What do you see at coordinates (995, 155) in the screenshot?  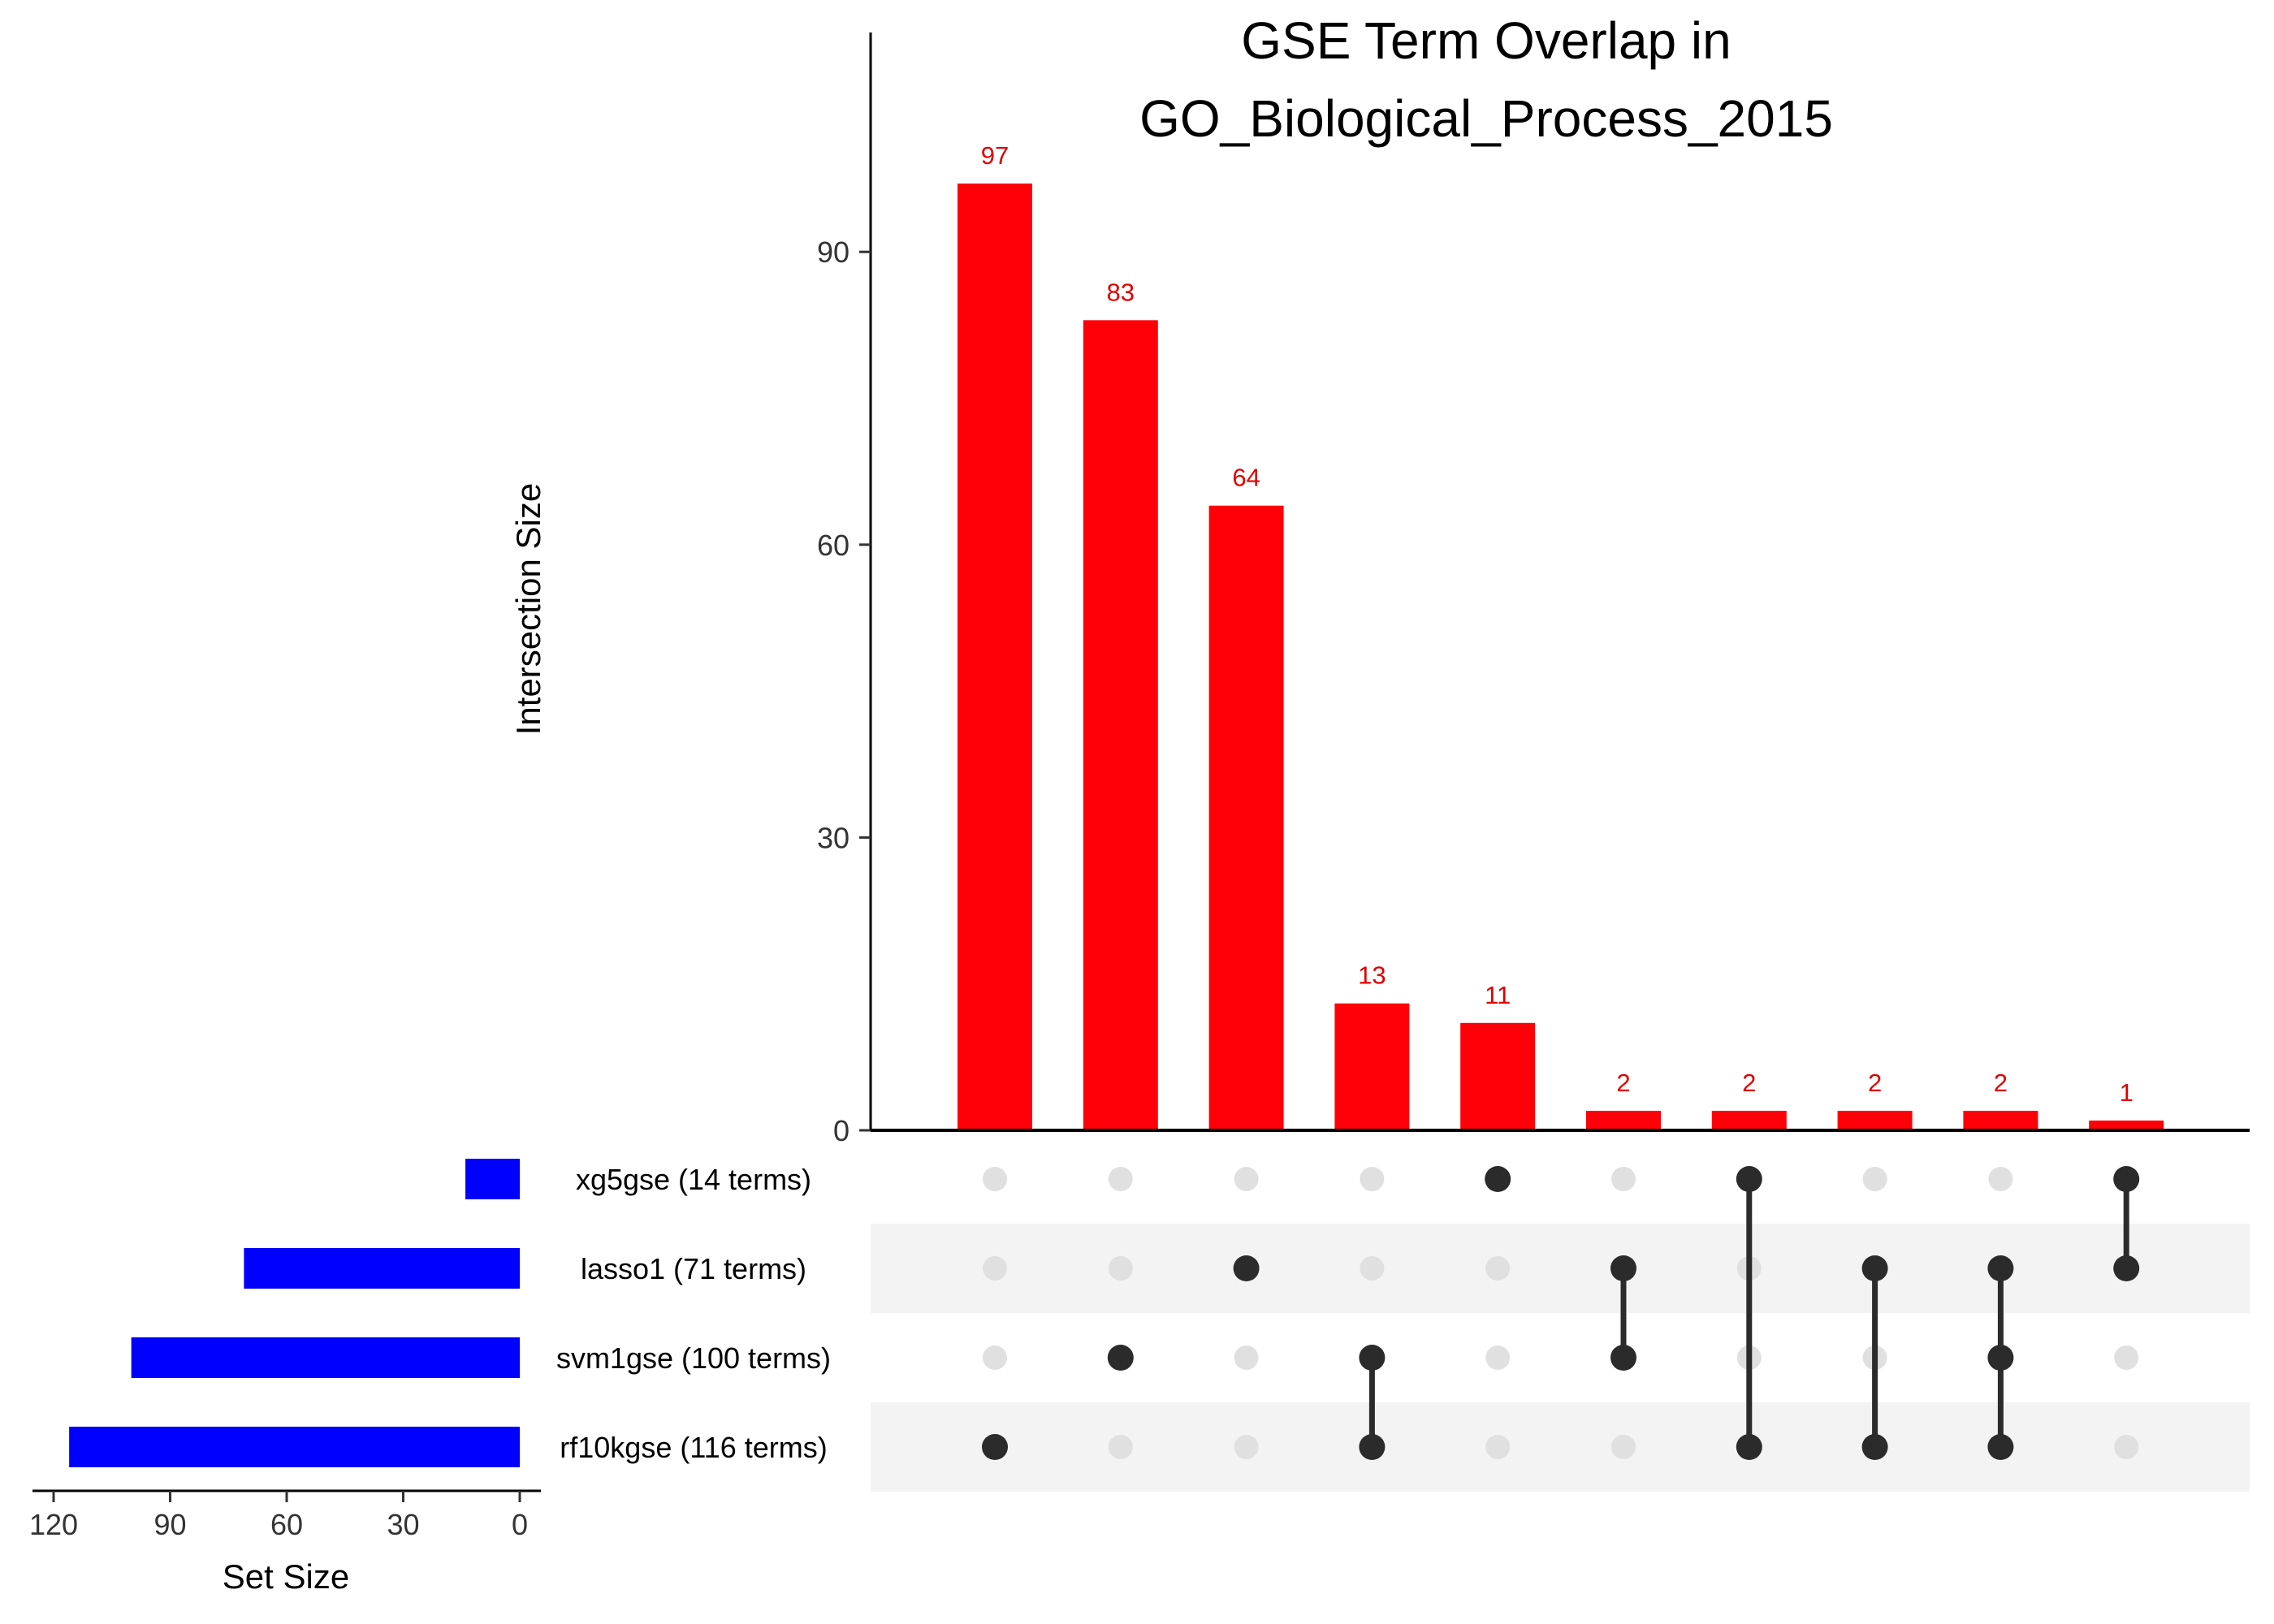 I see `intersection-bar-label: 97` at bounding box center [995, 155].